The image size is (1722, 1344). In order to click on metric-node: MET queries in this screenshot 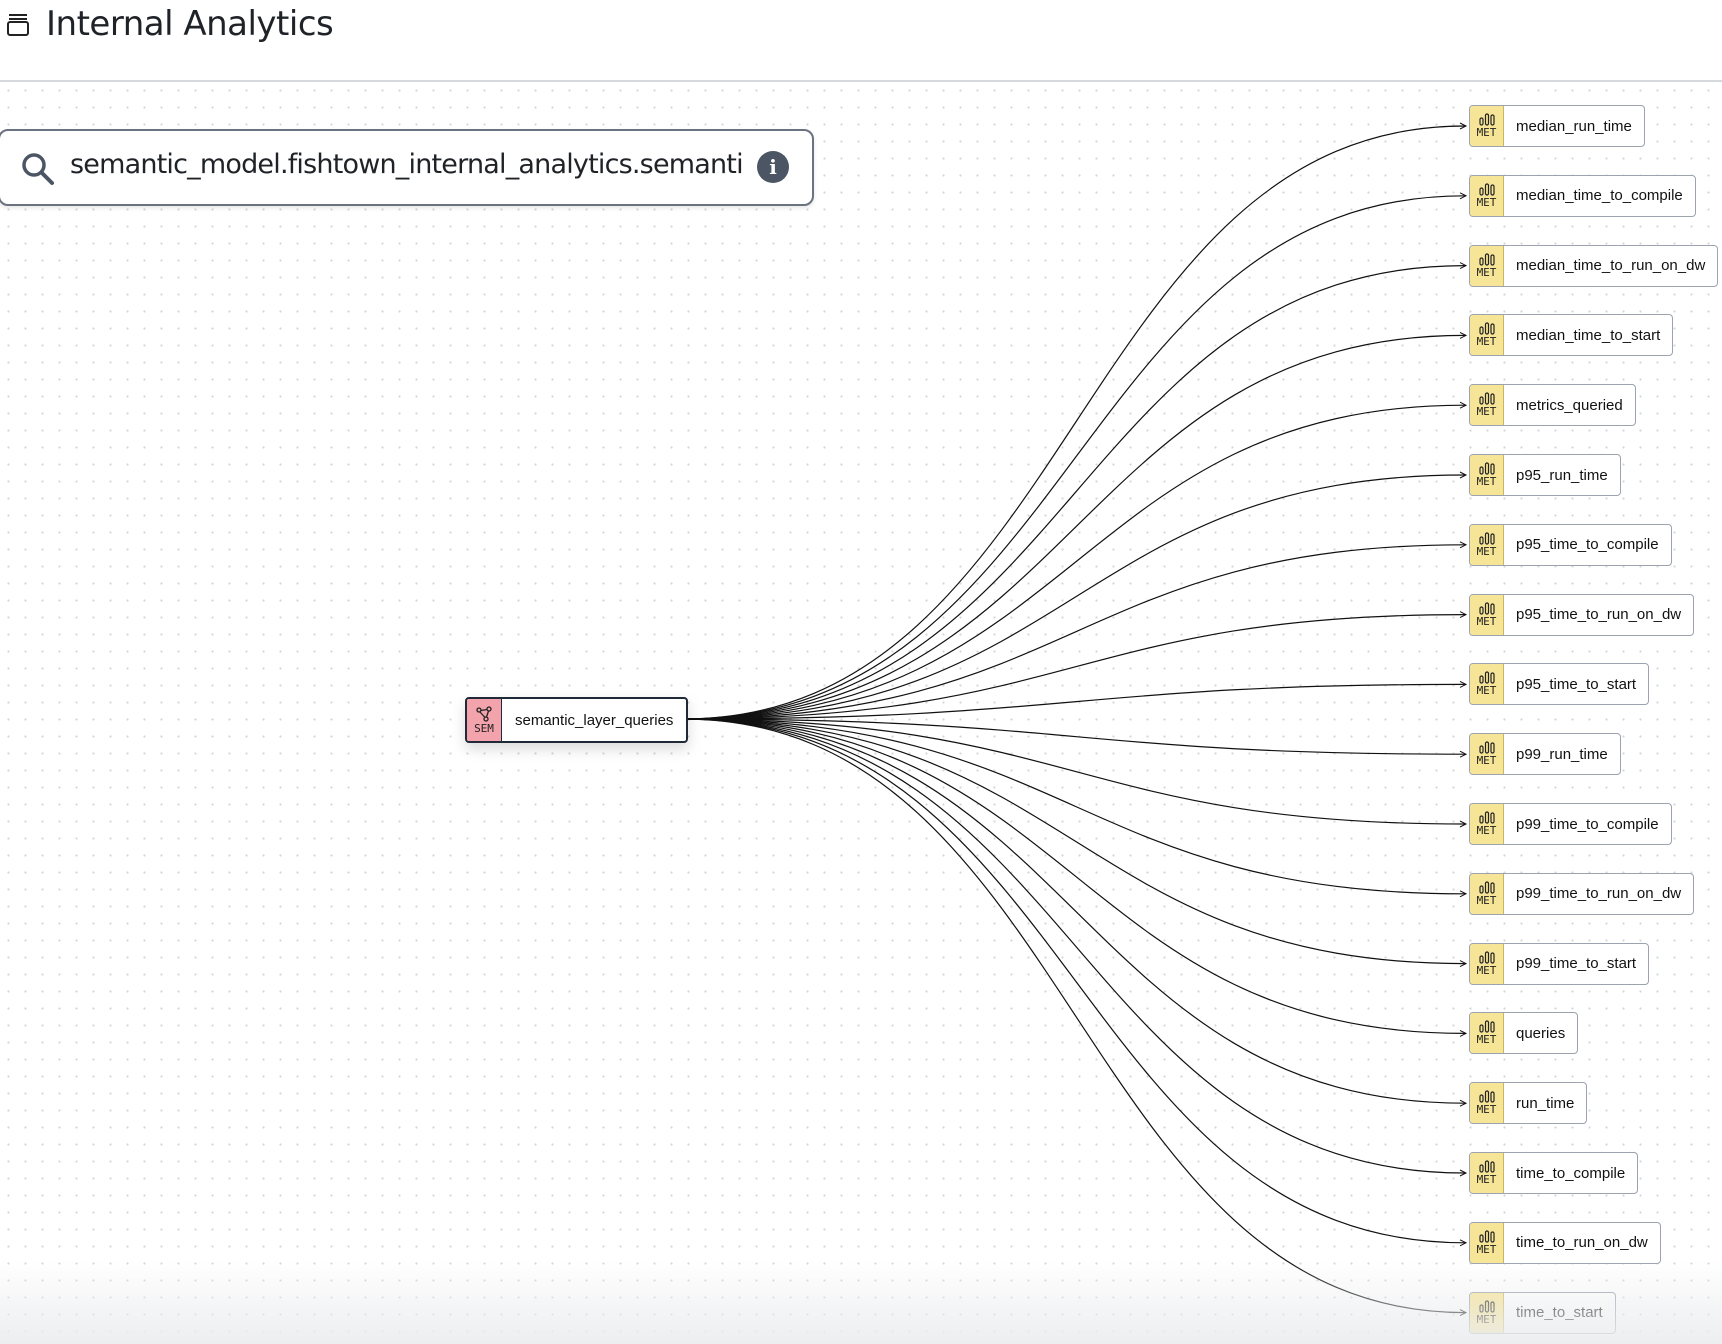, I will do `click(1524, 1033)`.